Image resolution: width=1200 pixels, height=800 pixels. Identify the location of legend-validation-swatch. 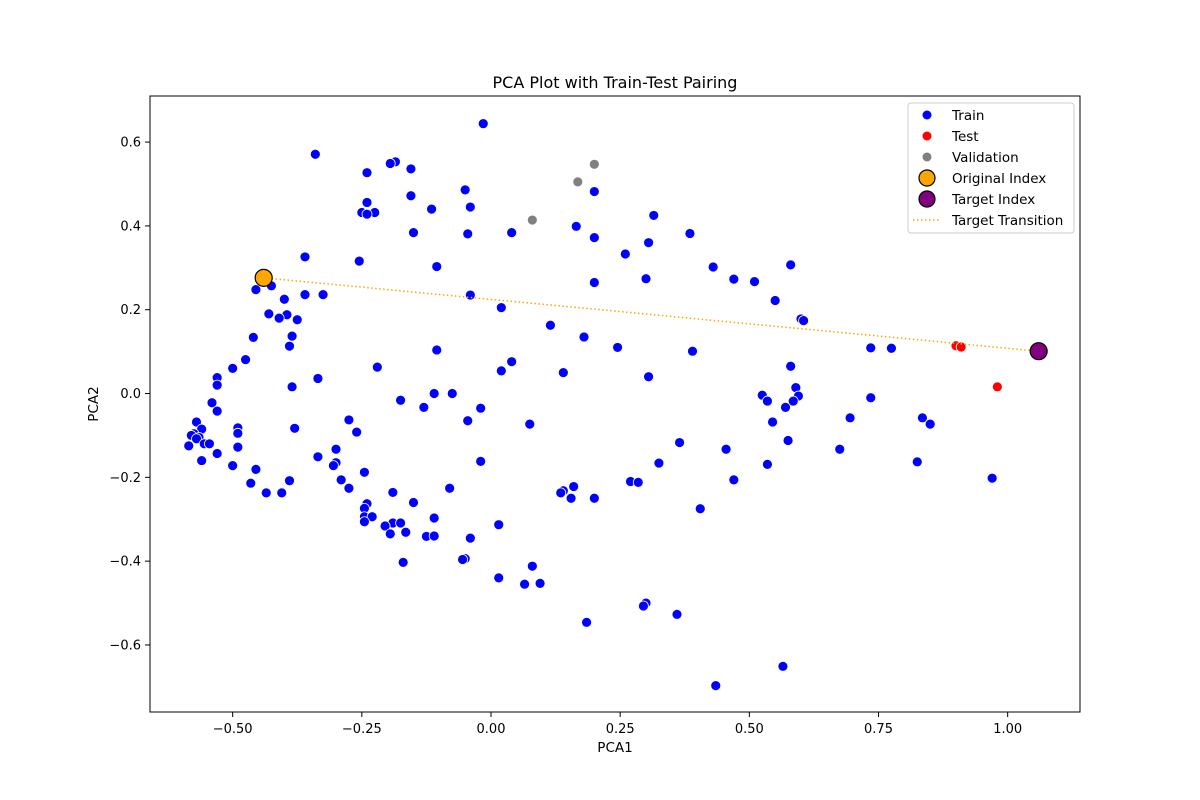
(927, 157).